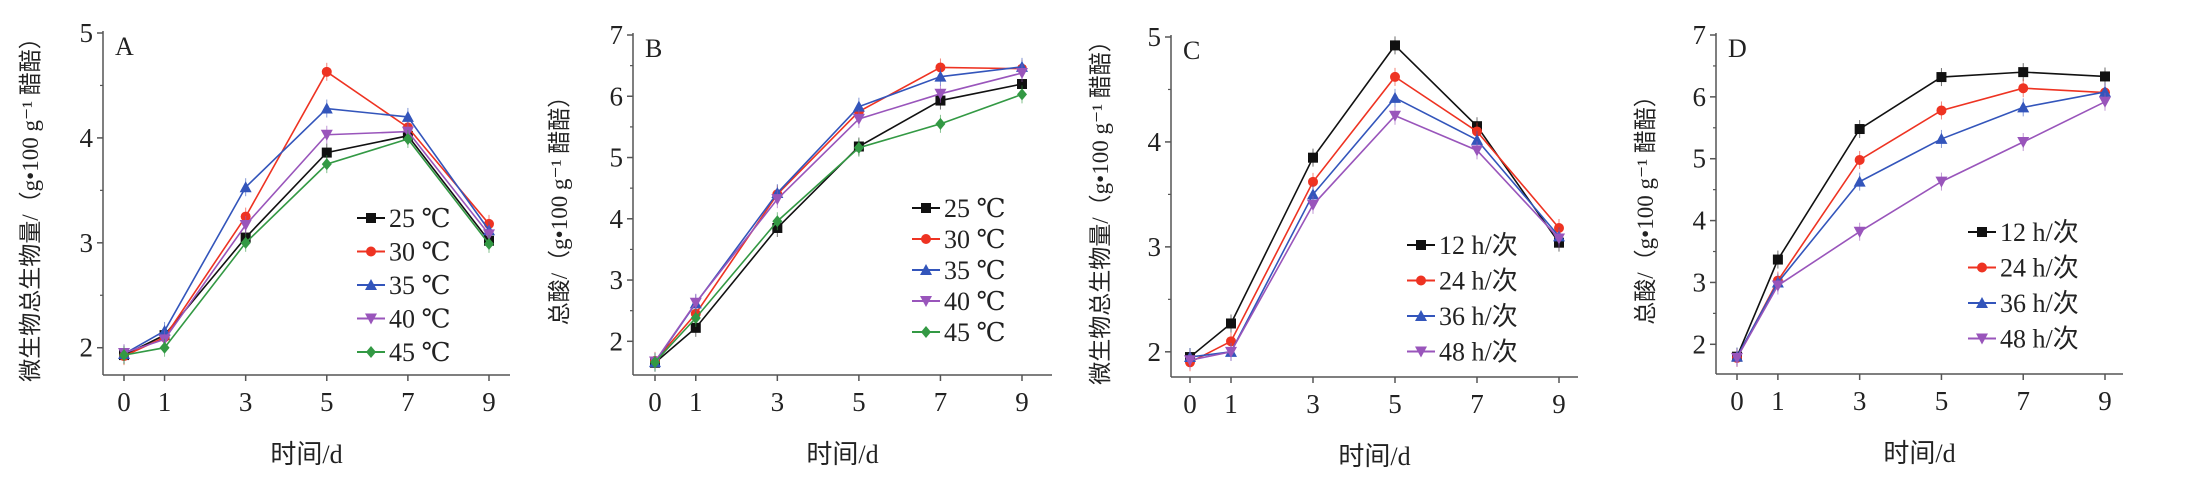  Describe the element at coordinates (975, 208) in the screenshot. I see `legend-label: 25 ℃` at that location.